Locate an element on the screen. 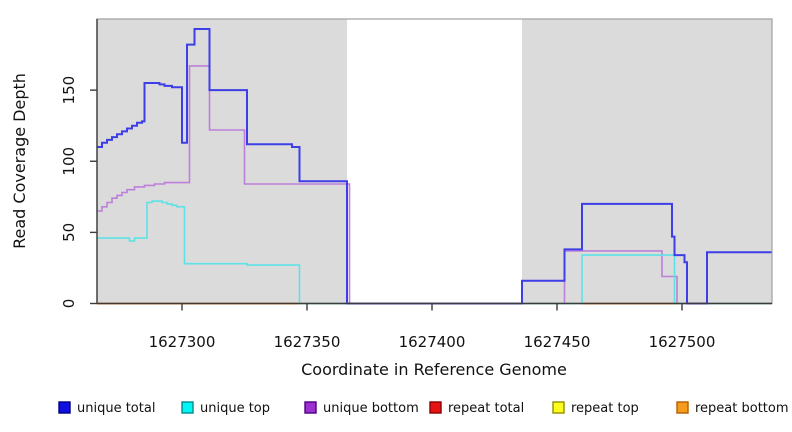  legend-label-unique-bottom: unique bottom is located at coordinates (371, 408).